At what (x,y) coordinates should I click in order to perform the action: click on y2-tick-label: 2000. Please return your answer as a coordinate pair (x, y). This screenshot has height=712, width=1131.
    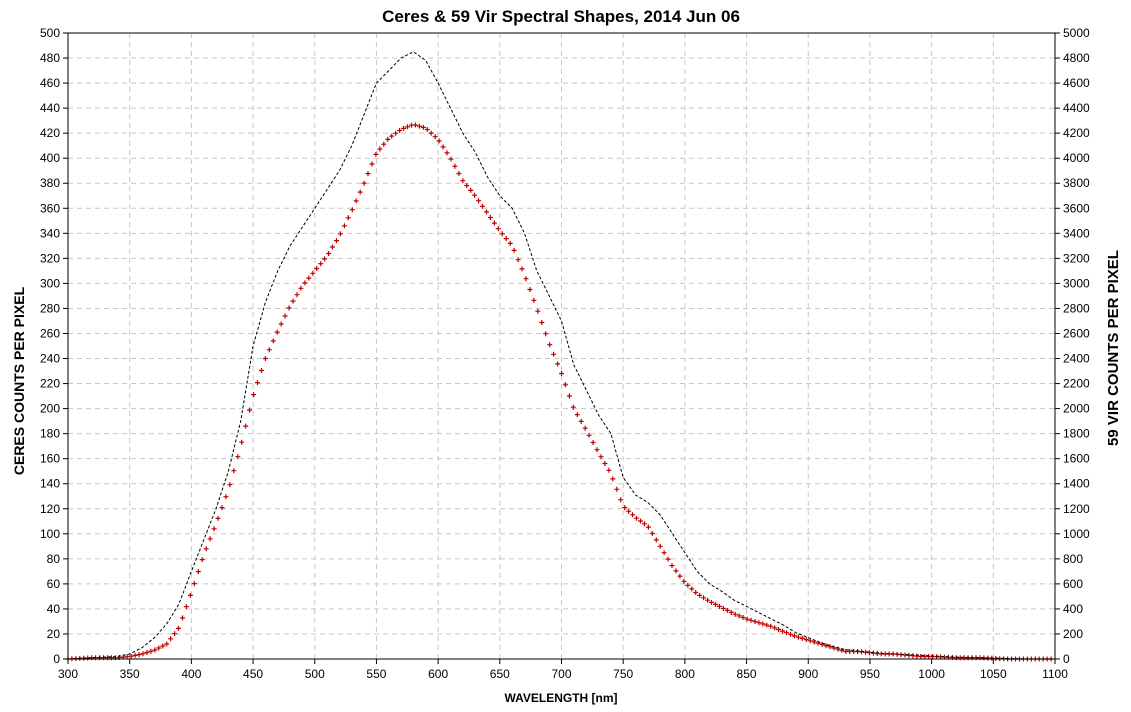
    Looking at the image, I should click on (1076, 409).